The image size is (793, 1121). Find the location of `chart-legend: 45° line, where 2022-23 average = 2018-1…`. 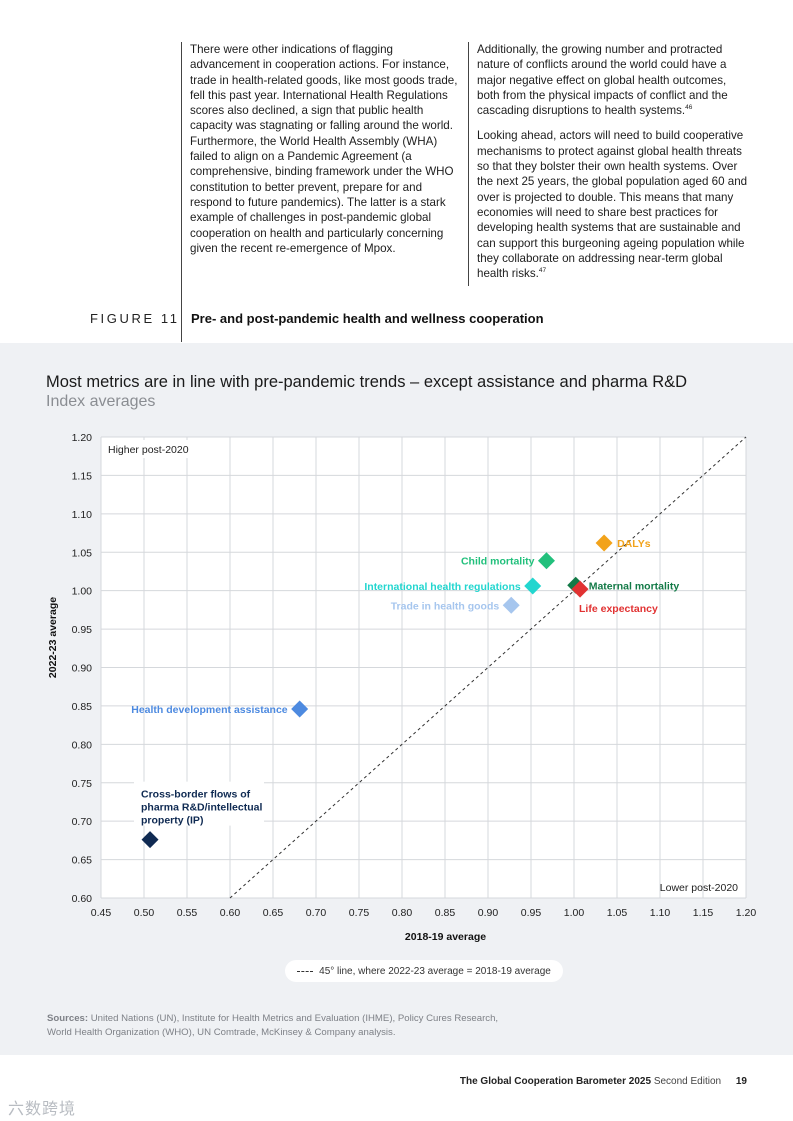

chart-legend: 45° line, where 2022-23 average = 2018-1… is located at coordinates (424, 971).